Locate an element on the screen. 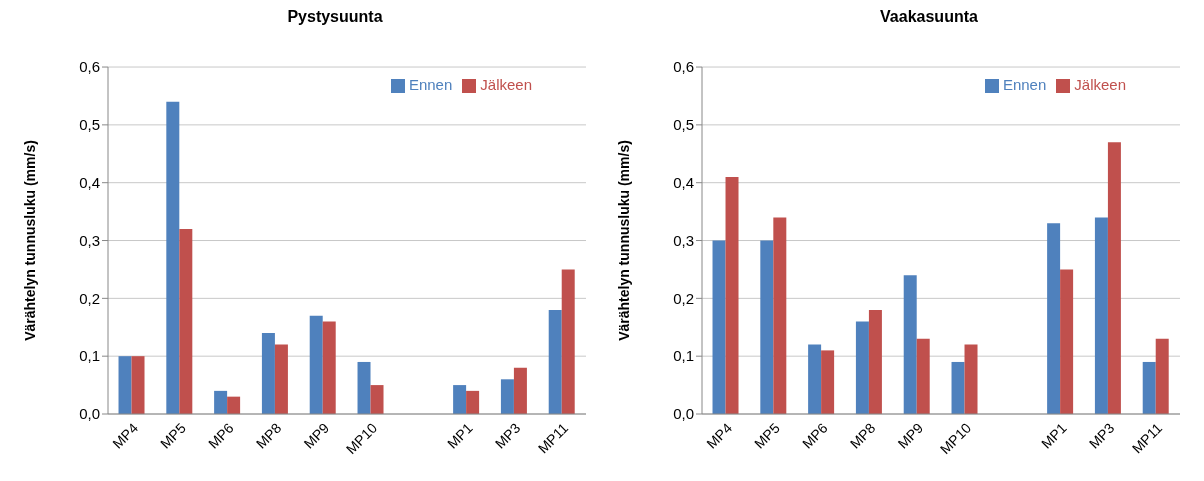 Image resolution: width=1204 pixels, height=481 pixels. chart-title: Pystysuunta is located at coordinates (335, 17).